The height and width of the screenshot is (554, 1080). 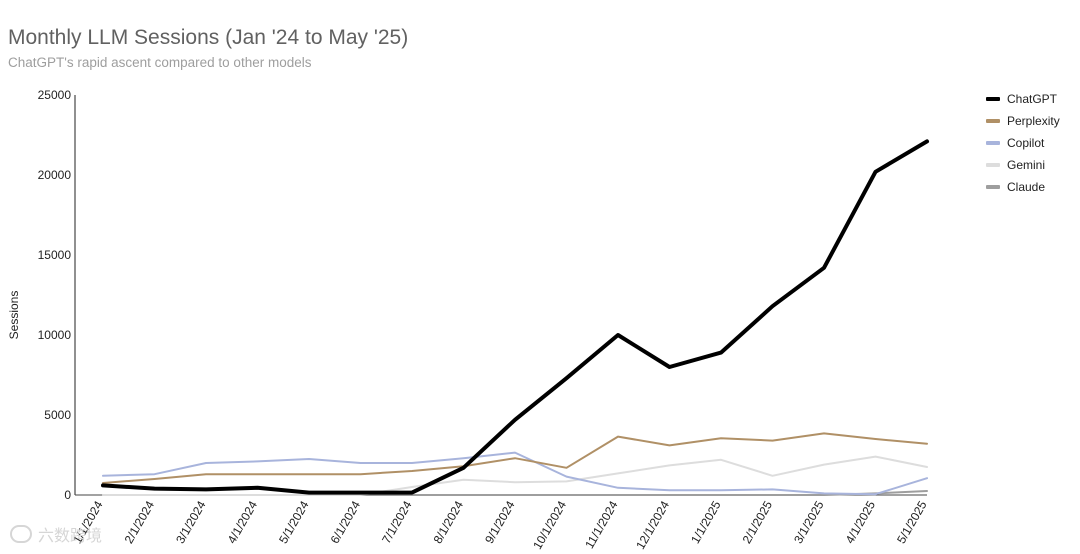 What do you see at coordinates (1032, 99) in the screenshot?
I see `legend-label: ChatGPT` at bounding box center [1032, 99].